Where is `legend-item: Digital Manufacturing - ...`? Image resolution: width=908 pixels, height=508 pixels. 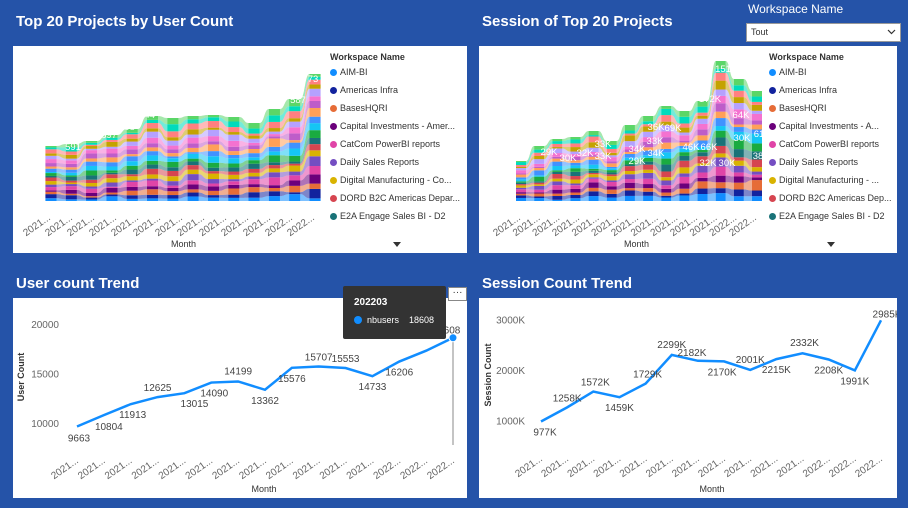
legend-item: Digital Manufacturing - ... is located at coordinates (824, 180).